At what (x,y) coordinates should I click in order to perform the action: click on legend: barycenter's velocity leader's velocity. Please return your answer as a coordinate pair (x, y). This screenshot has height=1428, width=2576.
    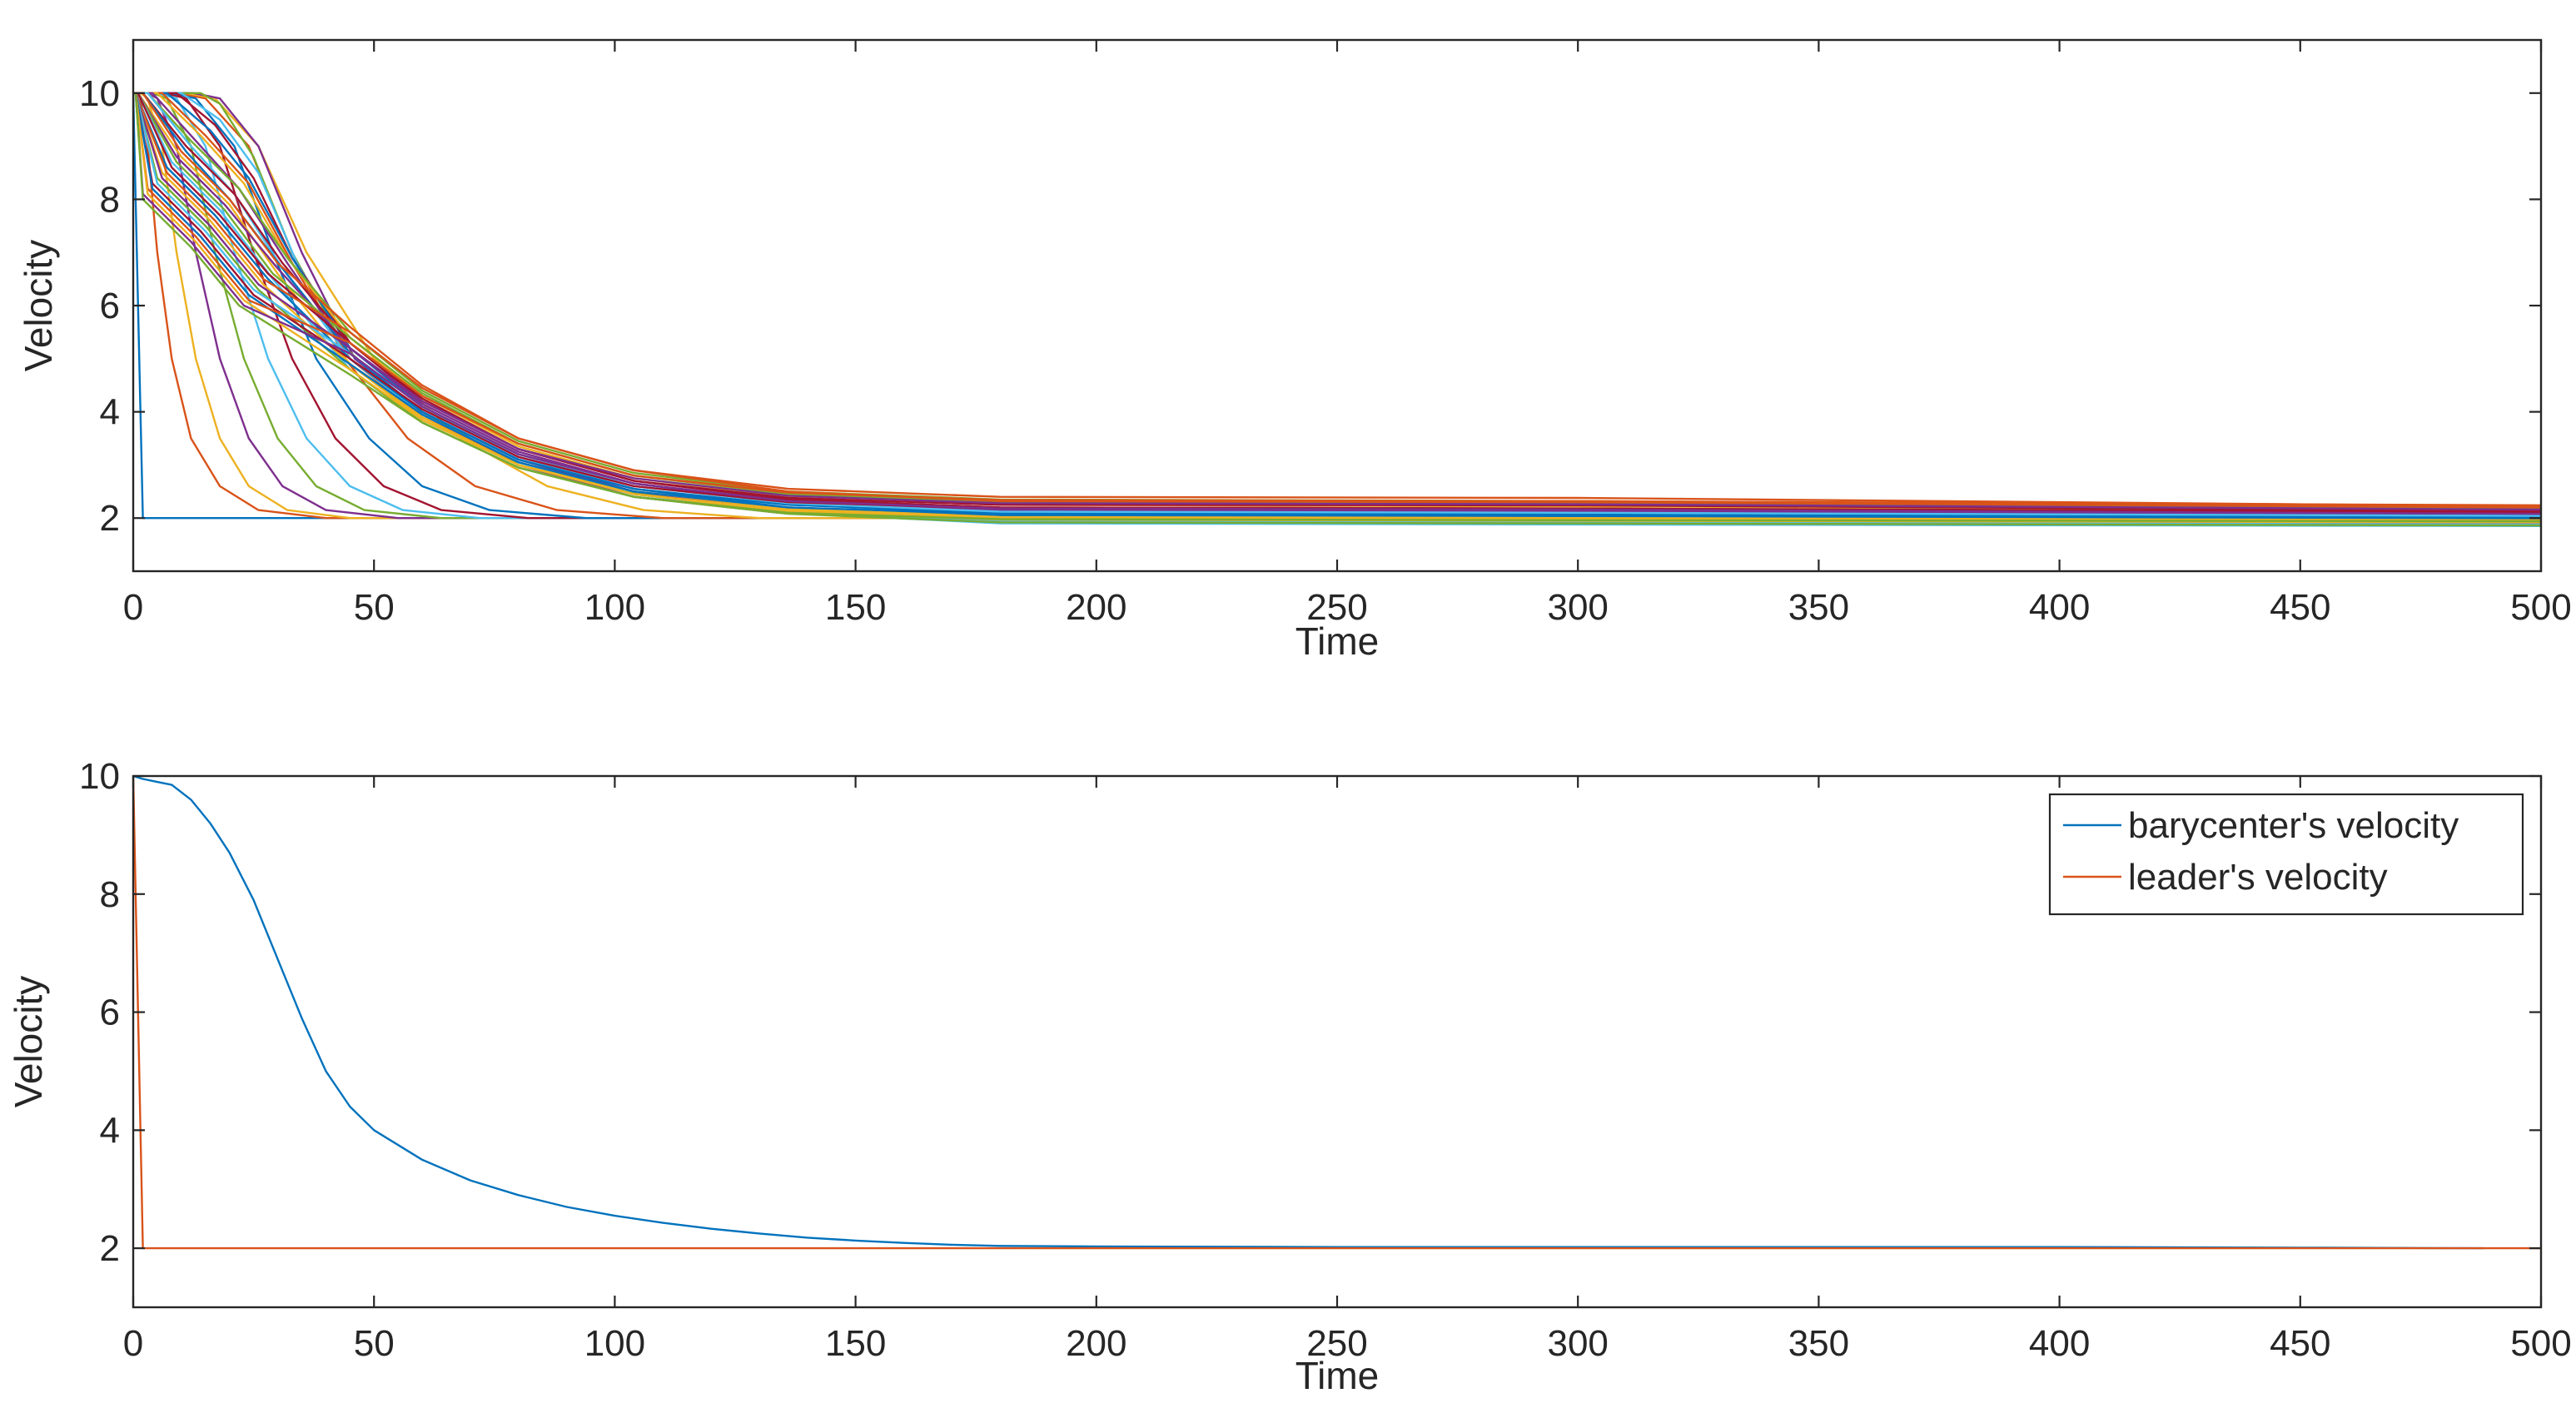
    Looking at the image, I should click on (2286, 854).